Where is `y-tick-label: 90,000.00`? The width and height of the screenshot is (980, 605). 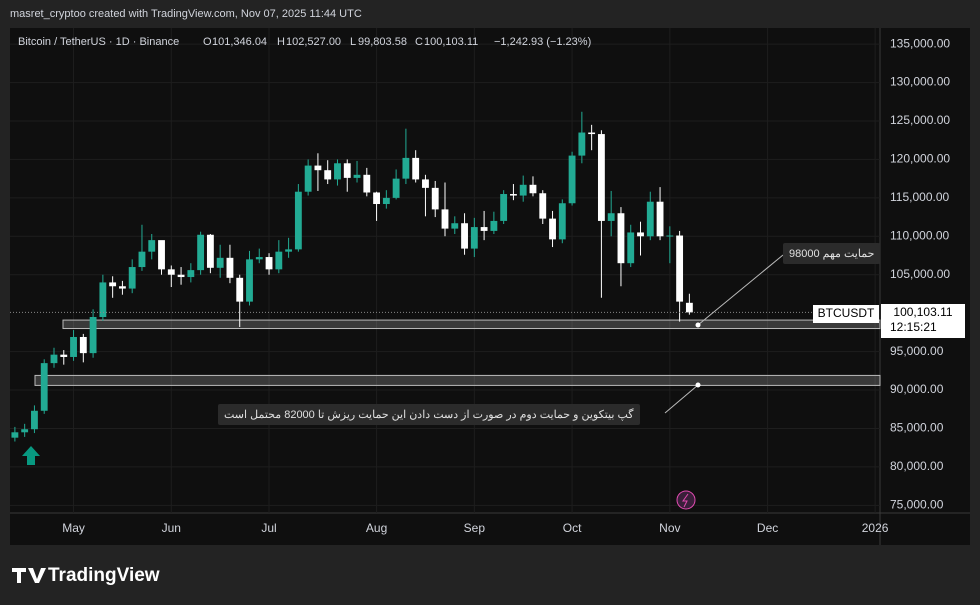
y-tick-label: 90,000.00 is located at coordinates (917, 389).